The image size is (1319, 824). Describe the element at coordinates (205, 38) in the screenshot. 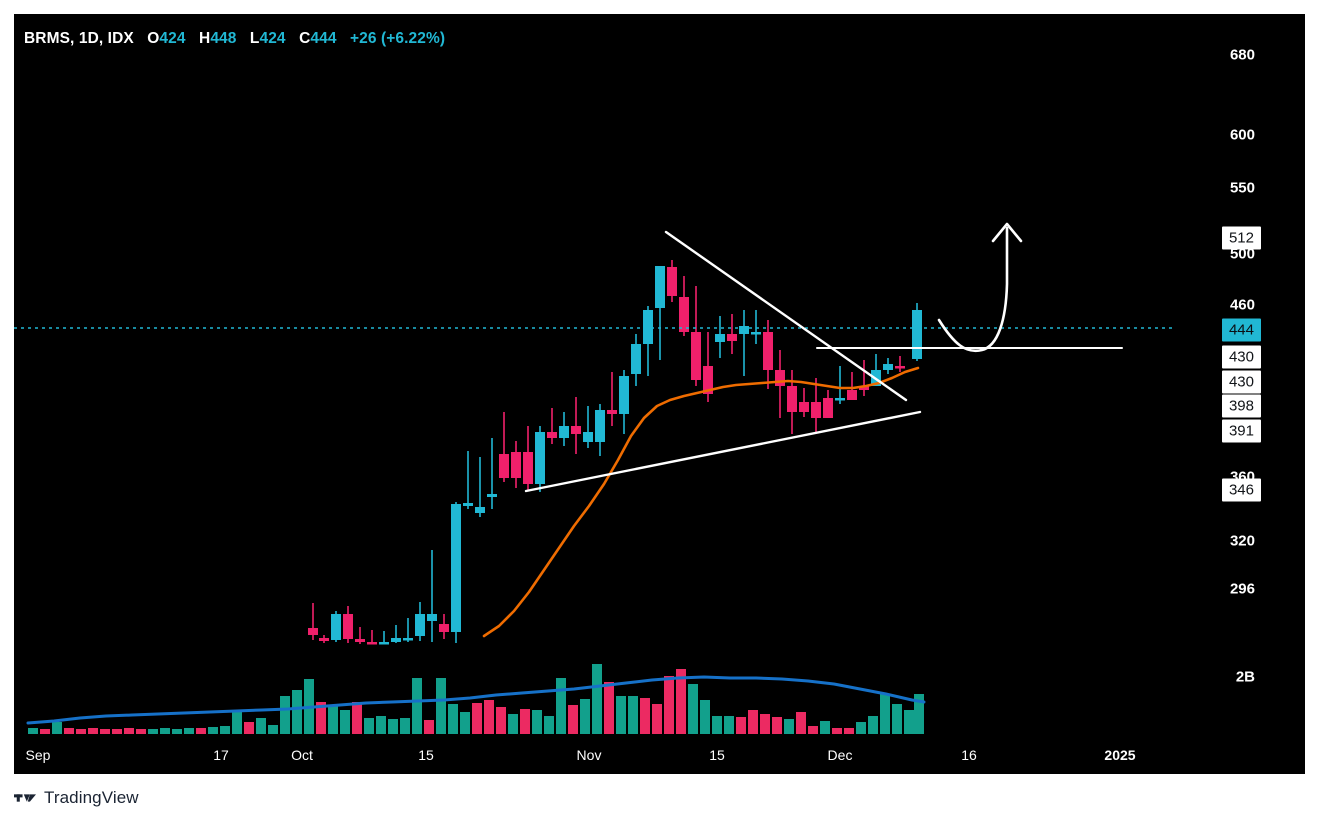

I see `high-key: H` at that location.